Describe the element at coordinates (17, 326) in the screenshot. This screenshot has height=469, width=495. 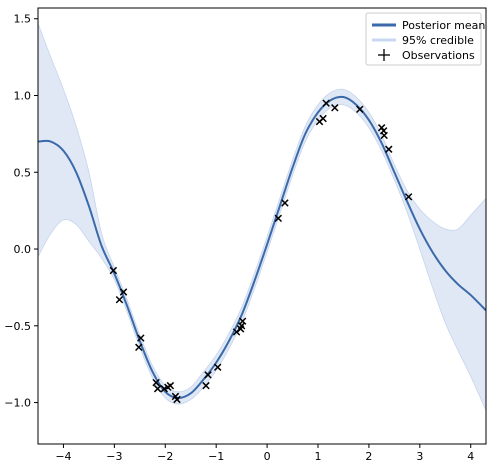
I see `y-tick-label: −0.5` at that location.